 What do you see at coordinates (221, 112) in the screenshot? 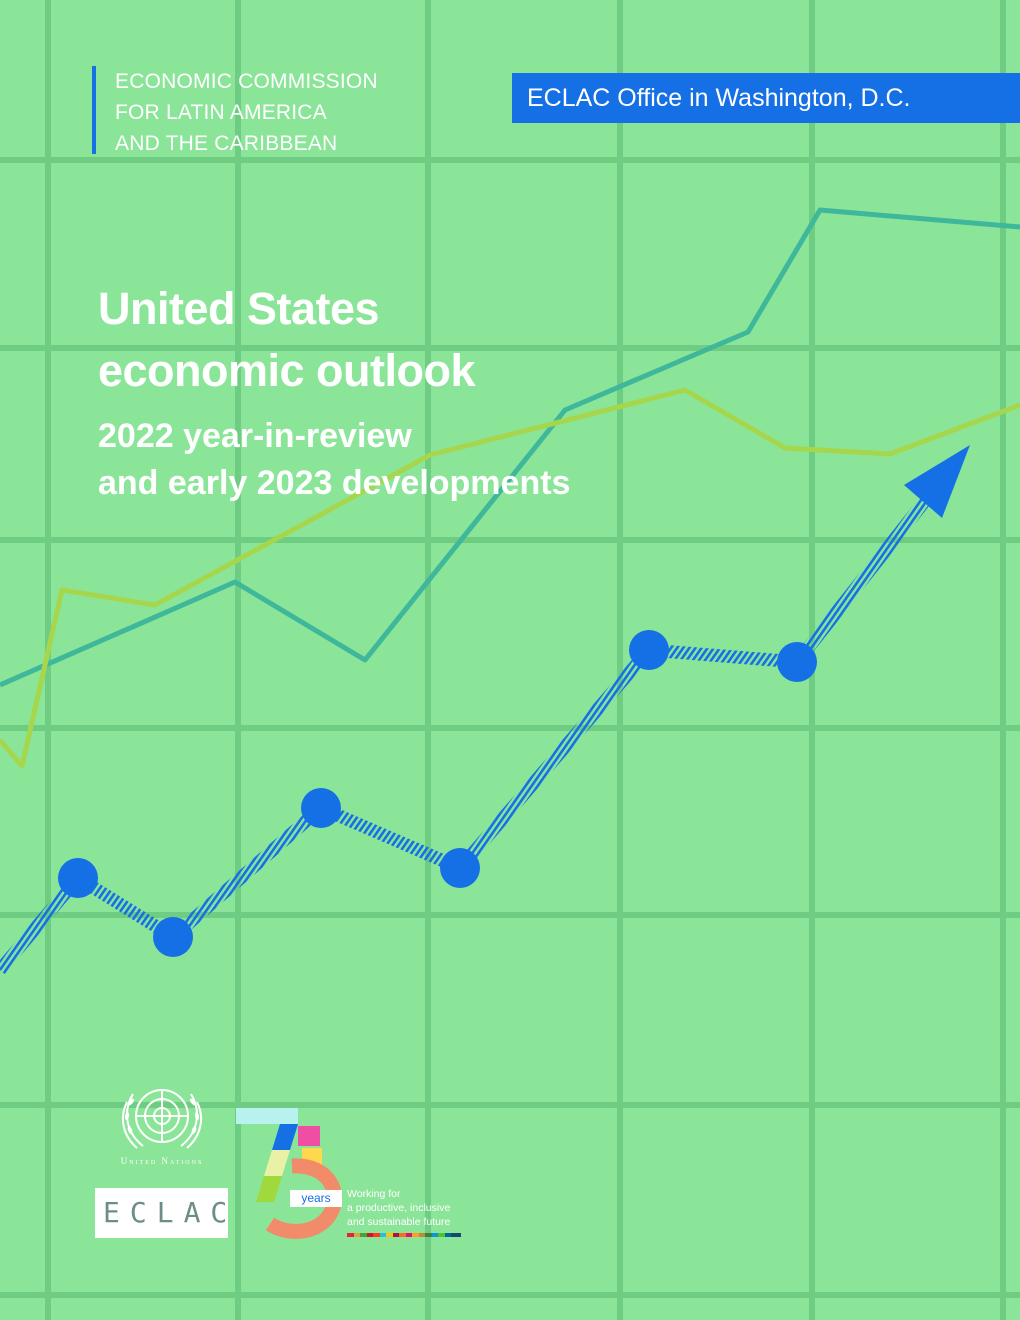
I see `organization-name-line: FOR LATIN AMERICA` at bounding box center [221, 112].